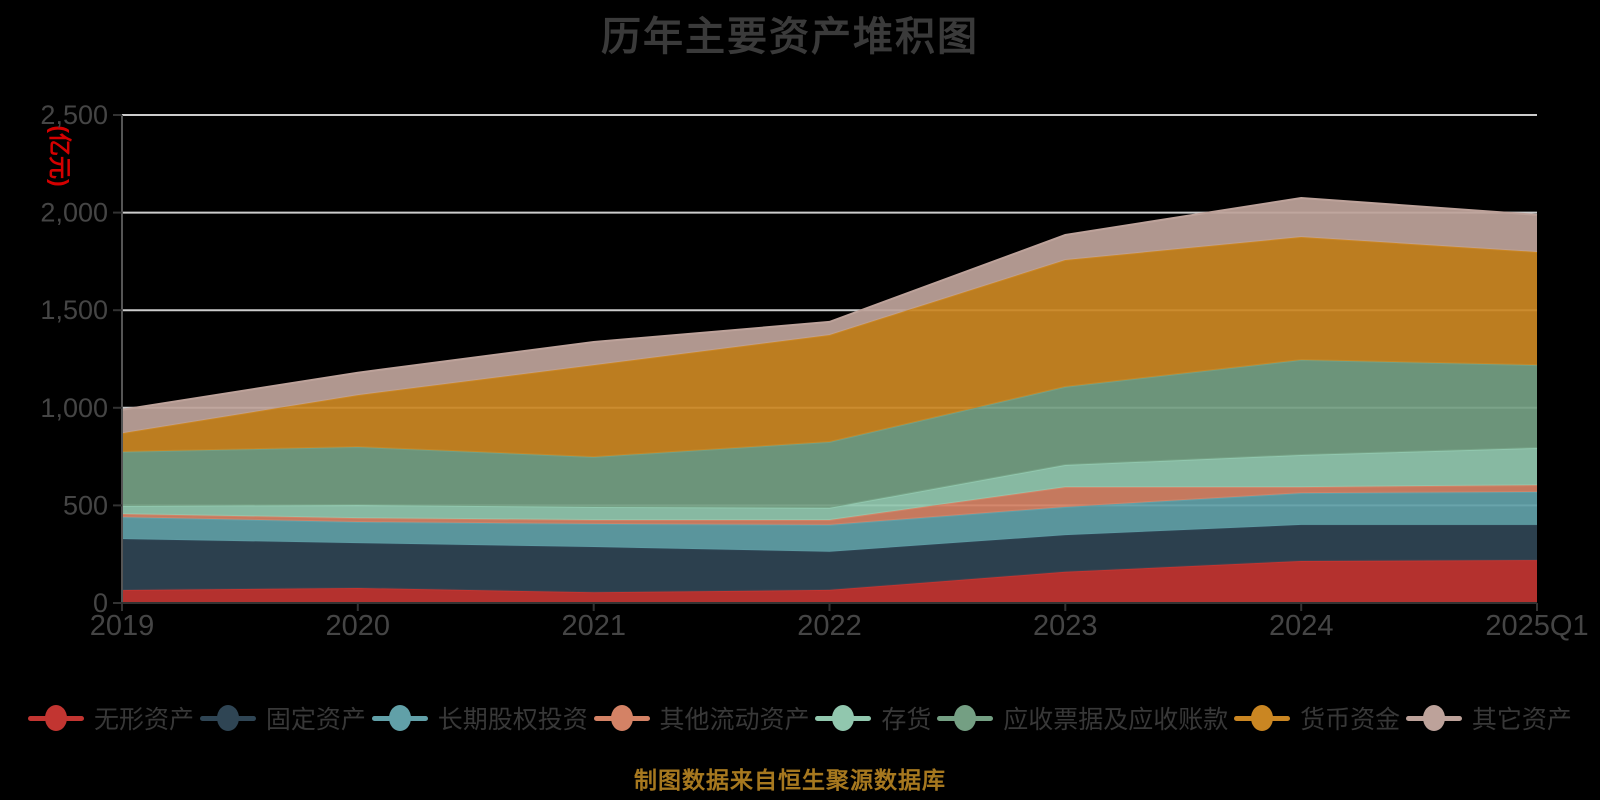  I want to click on legend-item-label: 长期股权投资, so click(512, 720).